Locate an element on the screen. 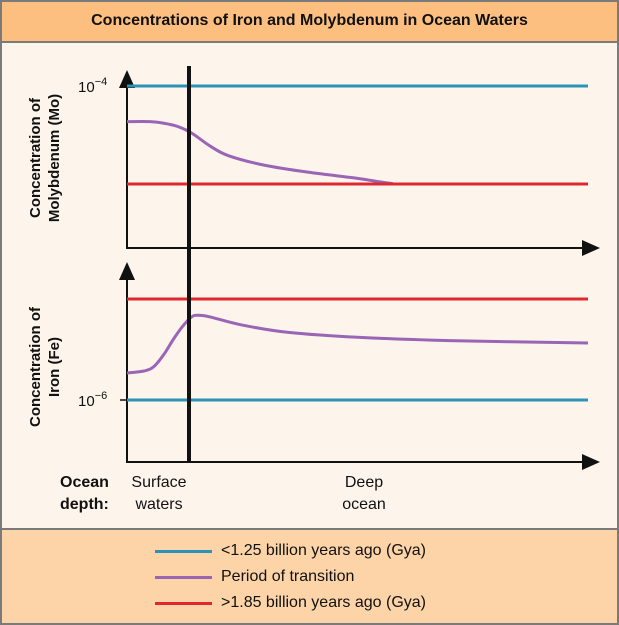  legend-label: <1.25 billion years ago (Gya) is located at coordinates (323, 550).